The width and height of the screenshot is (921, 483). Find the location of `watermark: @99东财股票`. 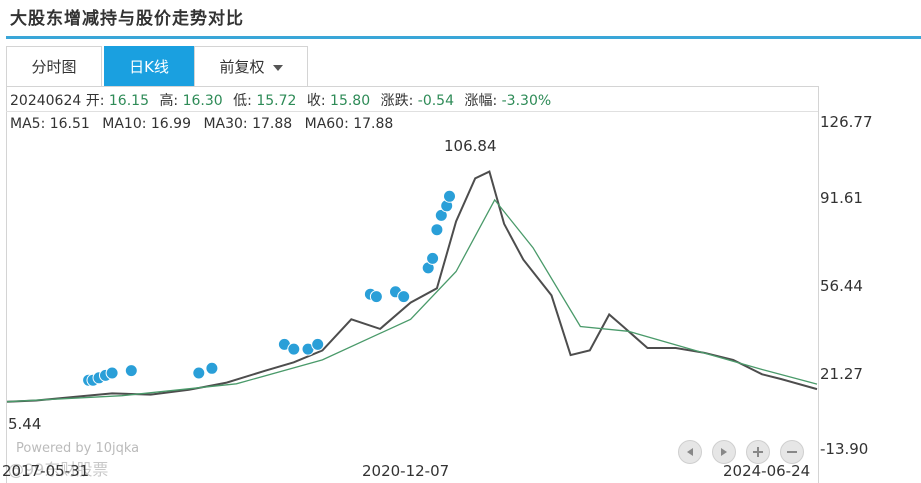

watermark: @99东财股票 is located at coordinates (58, 469).